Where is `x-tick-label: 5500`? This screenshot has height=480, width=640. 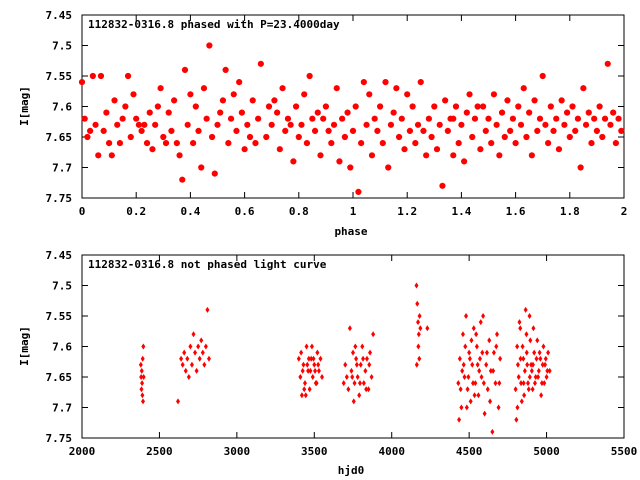 x-tick-label: 5500 is located at coordinates (624, 451).